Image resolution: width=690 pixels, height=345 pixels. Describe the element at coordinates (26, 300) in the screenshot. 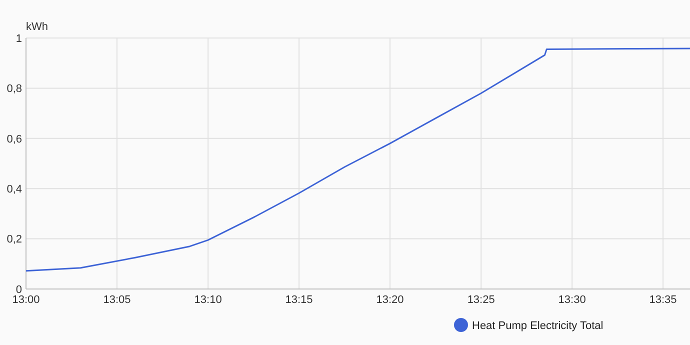

I see `x-tick-label: 13:00` at that location.